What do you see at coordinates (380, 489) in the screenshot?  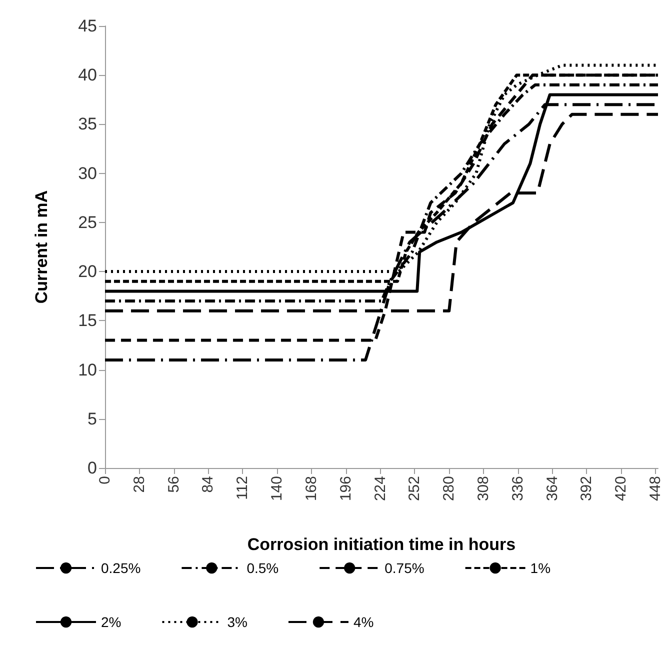 I see `x-tick-label: 224` at bounding box center [380, 489].